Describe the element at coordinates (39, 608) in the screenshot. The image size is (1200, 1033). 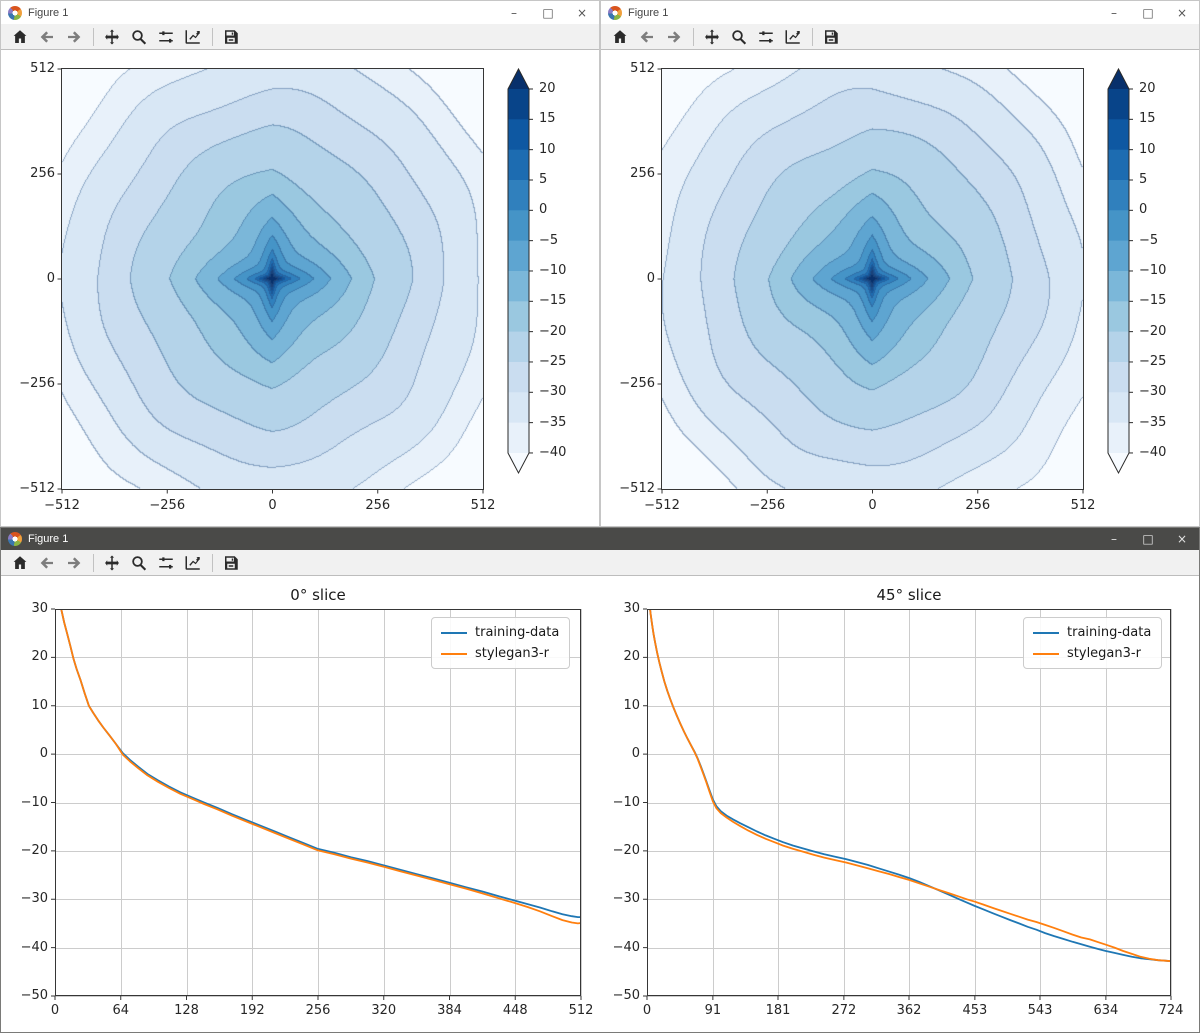
I see `slice0-ytick-label: 30` at that location.